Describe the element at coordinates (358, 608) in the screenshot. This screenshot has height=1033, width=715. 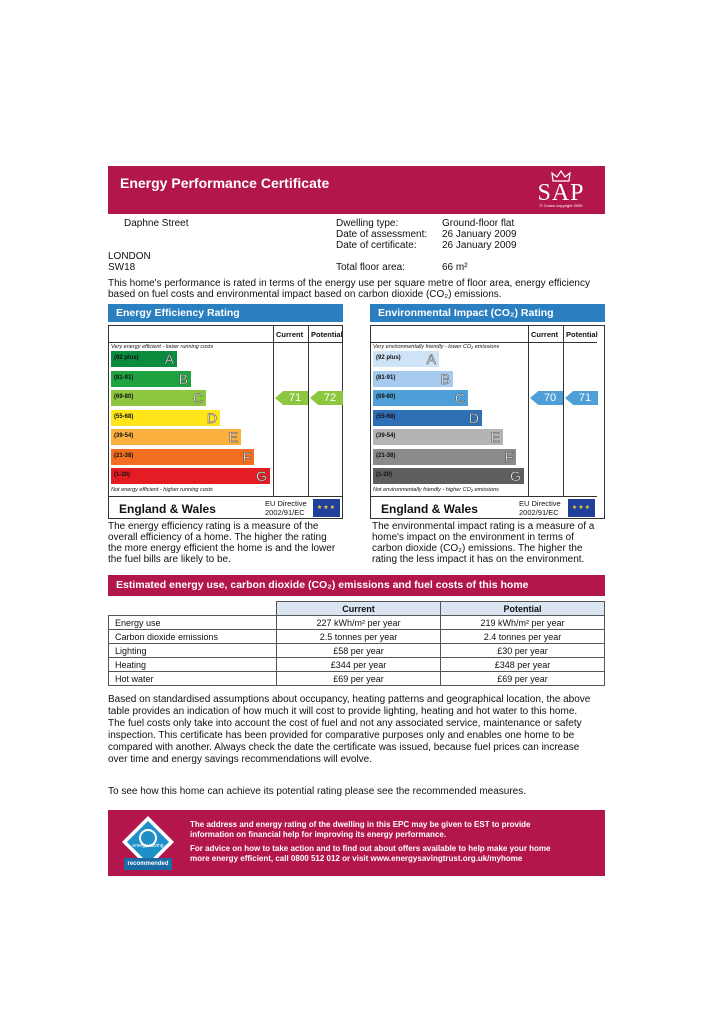
I see `table-header-current: Current` at that location.